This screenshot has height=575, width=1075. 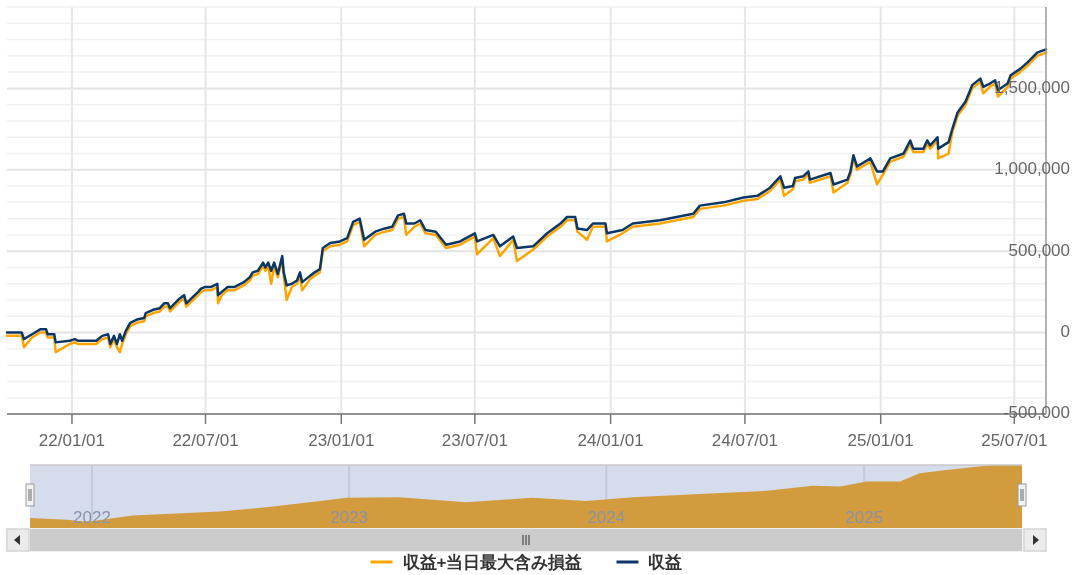 What do you see at coordinates (72, 440) in the screenshot?
I see `x-tick-label: 22/01/01` at bounding box center [72, 440].